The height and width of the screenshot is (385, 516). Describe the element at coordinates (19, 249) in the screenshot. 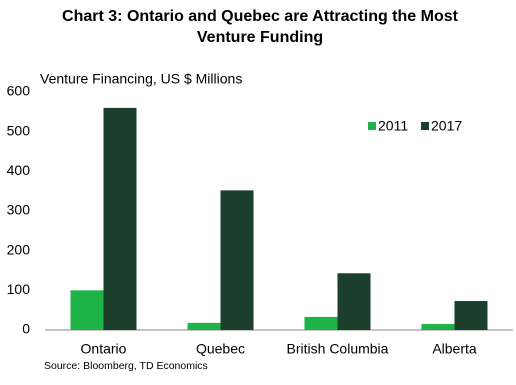

I see `y-tick-label: 200` at that location.